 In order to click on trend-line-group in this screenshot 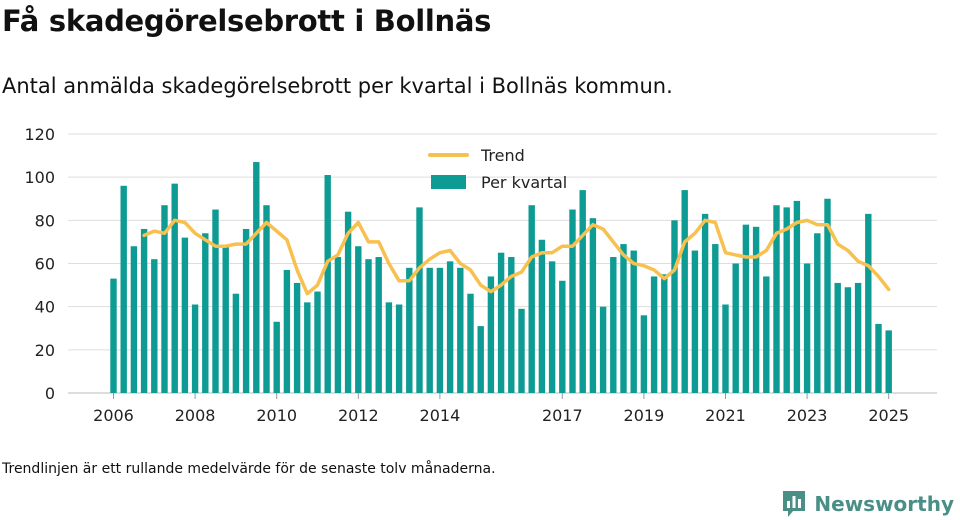, I will do `click(516, 257)`.